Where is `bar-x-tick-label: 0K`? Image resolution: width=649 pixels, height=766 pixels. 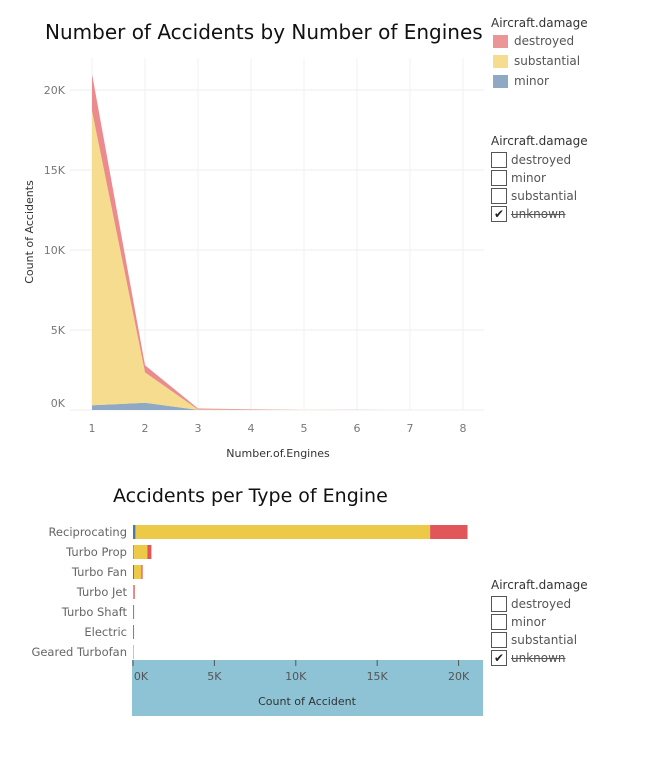 bar-x-tick-label: 0K is located at coordinates (141, 676).